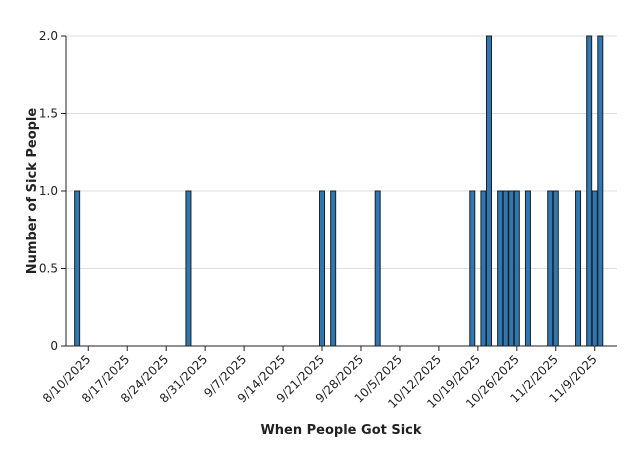  Describe the element at coordinates (48, 114) in the screenshot. I see `y-tick-label: 1.5` at that location.